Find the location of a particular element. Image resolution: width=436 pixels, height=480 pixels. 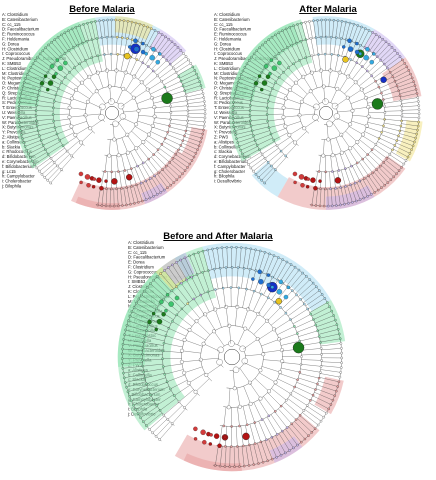

legend-entry: Z: PW3 is located at coordinates (221, 137).